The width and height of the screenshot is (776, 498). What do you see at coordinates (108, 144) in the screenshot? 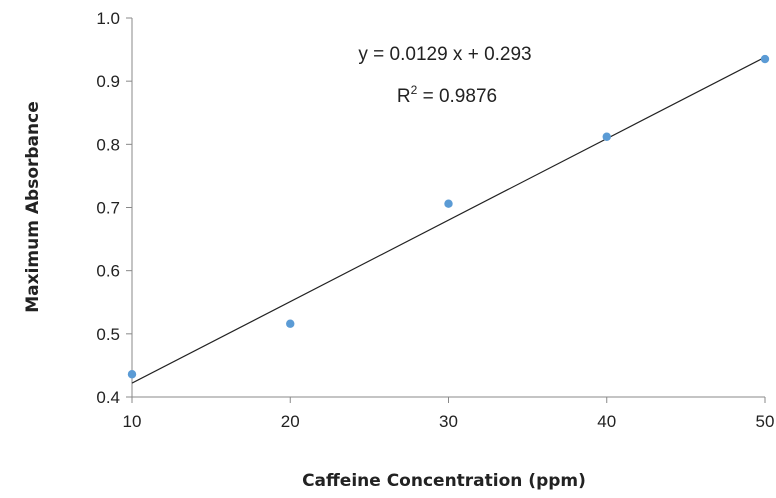
I see `y-tick-label: 0.8` at bounding box center [108, 144].